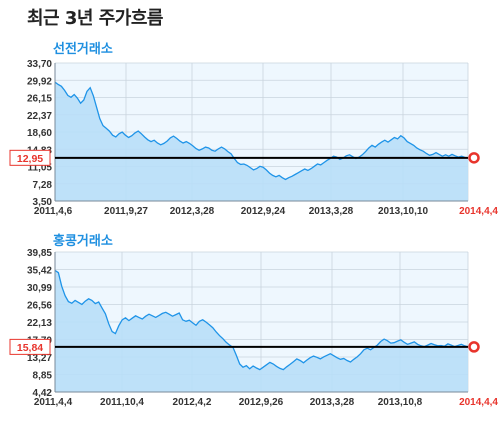  Describe the element at coordinates (39, 288) in the screenshot. I see `chart2-y-tick-label: 30,99` at that location.